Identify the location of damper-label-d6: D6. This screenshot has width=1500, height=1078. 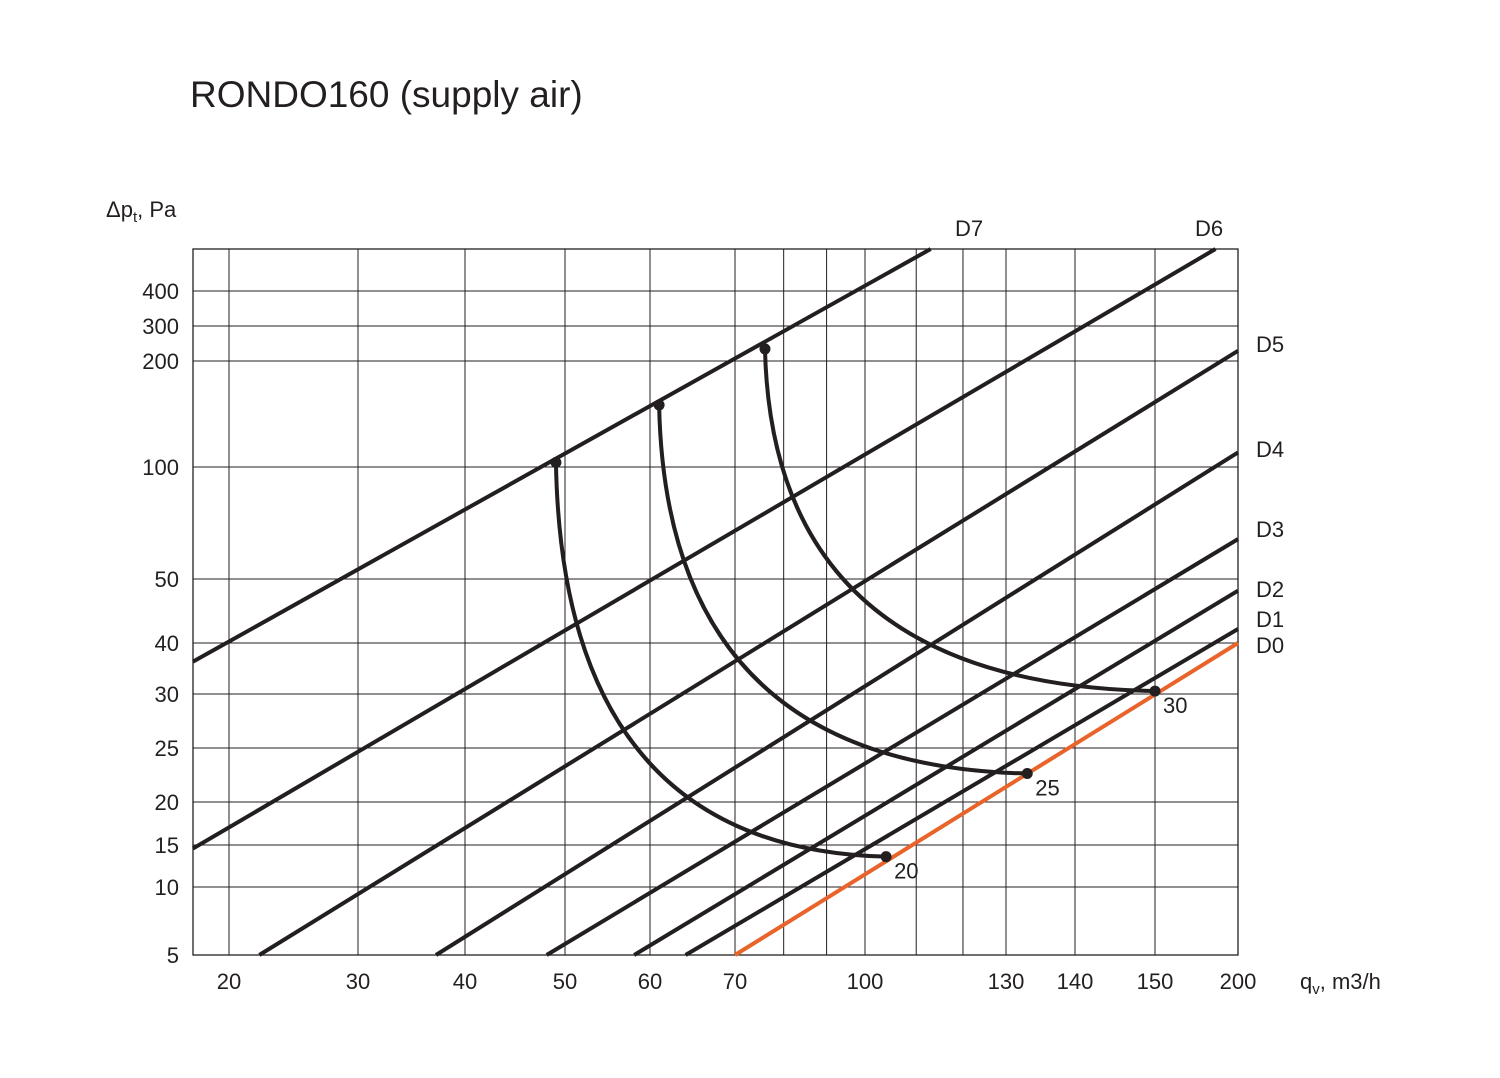
(1209, 228).